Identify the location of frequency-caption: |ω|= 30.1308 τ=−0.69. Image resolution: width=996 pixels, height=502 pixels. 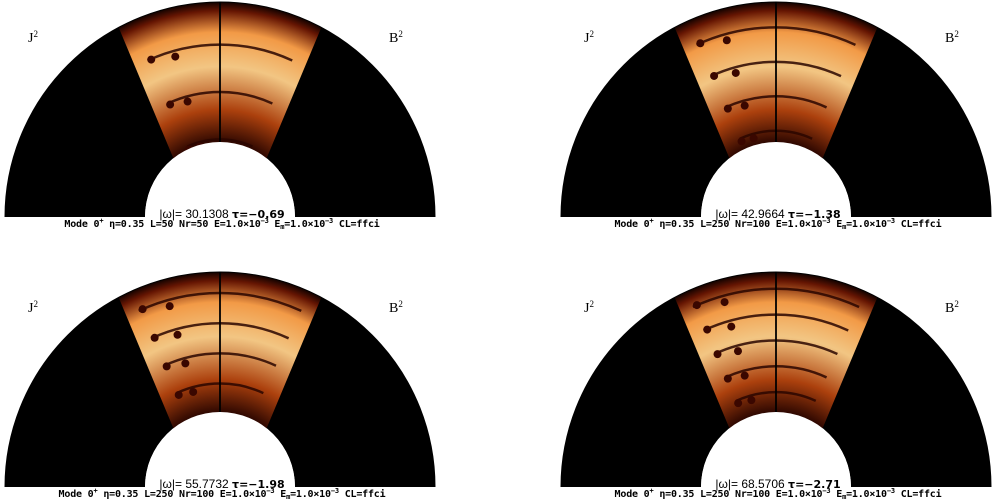
(222, 214).